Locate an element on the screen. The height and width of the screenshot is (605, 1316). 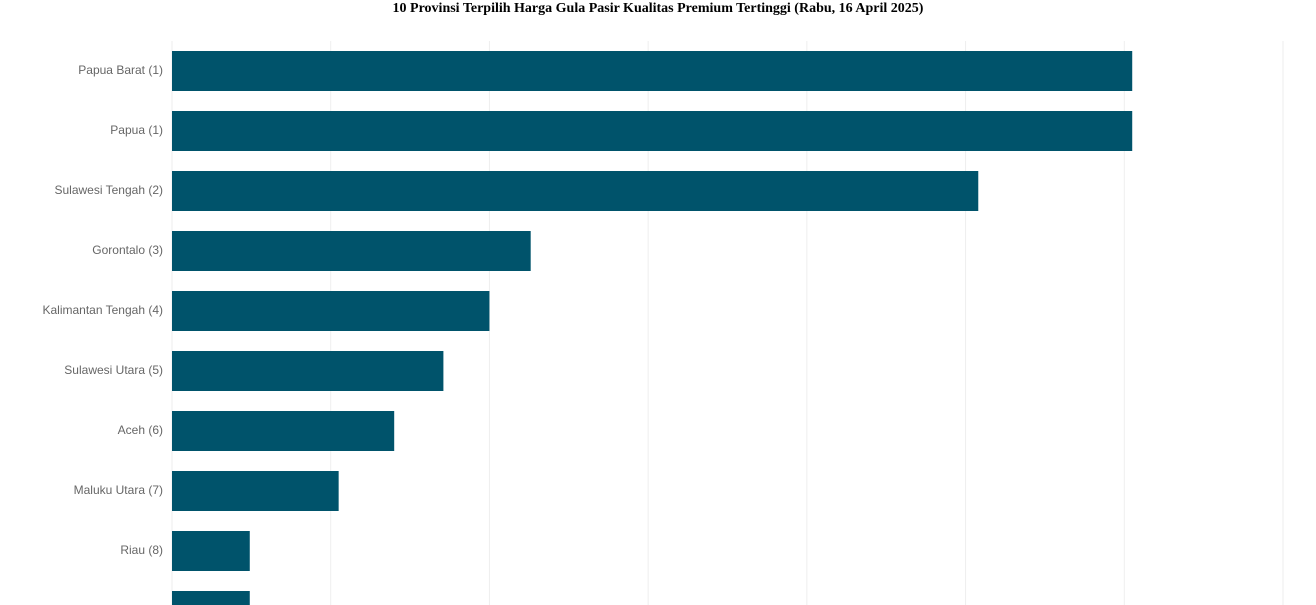
y-tick-label: Kalimantan Utara (8) is located at coordinates (107, 604).